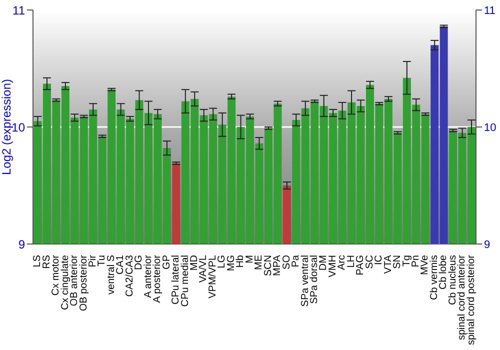  Describe the element at coordinates (84, 283) in the screenshot. I see `x-tick-label: OB posterior` at that location.